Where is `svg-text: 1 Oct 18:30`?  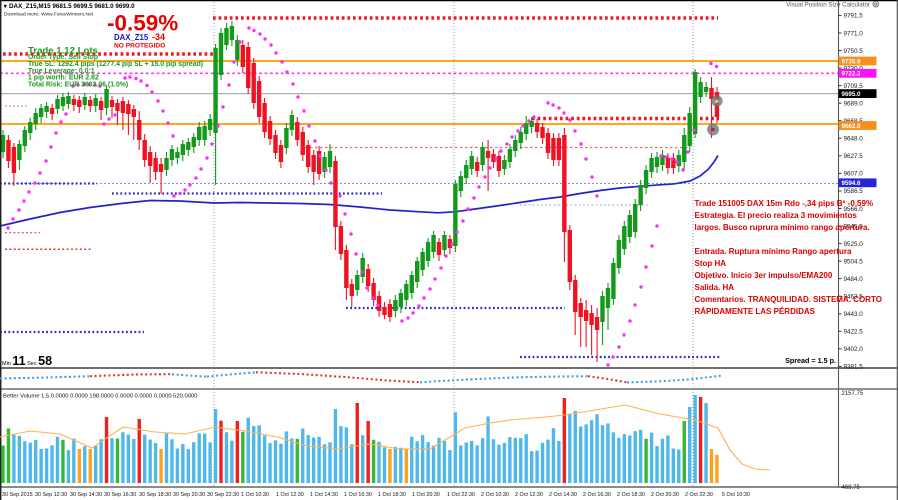 svg-text: 1 Oct 18:30 is located at coordinates (392, 495).